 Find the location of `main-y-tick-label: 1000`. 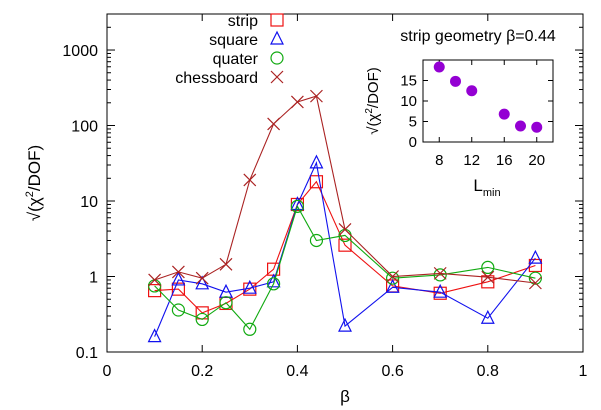

main-y-tick-label: 1000 is located at coordinates (80, 51).